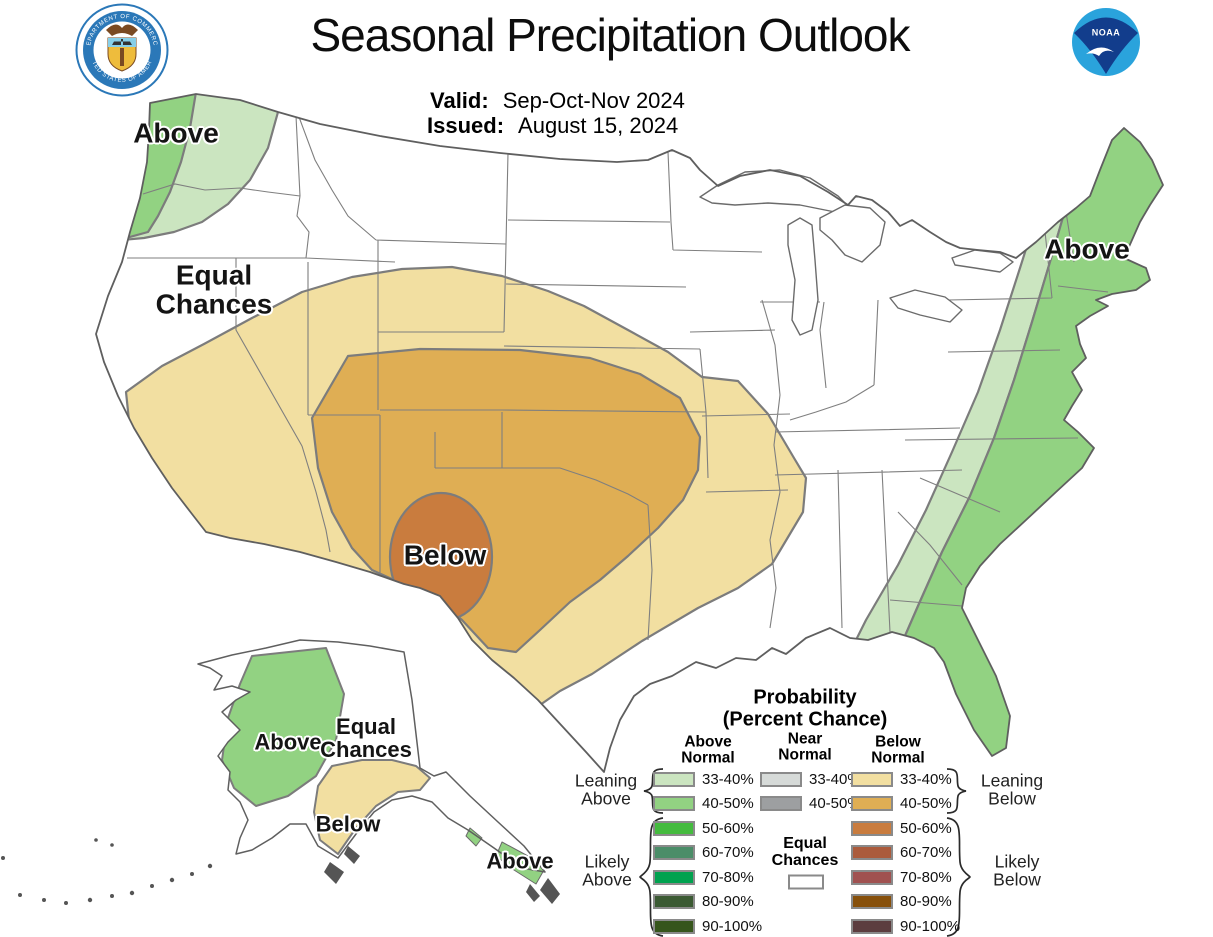 The image size is (1213, 937). Describe the element at coordinates (803, 276) in the screenshot. I see `lake-michigan` at that location.